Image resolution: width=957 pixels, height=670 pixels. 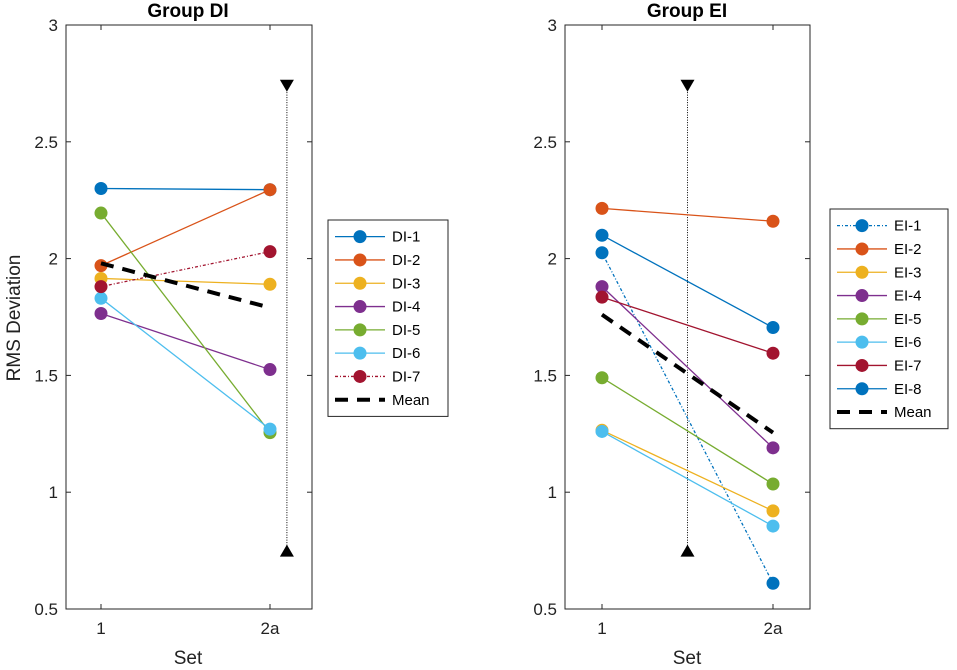 I want to click on legend-label: EI-5, so click(x=908, y=319).